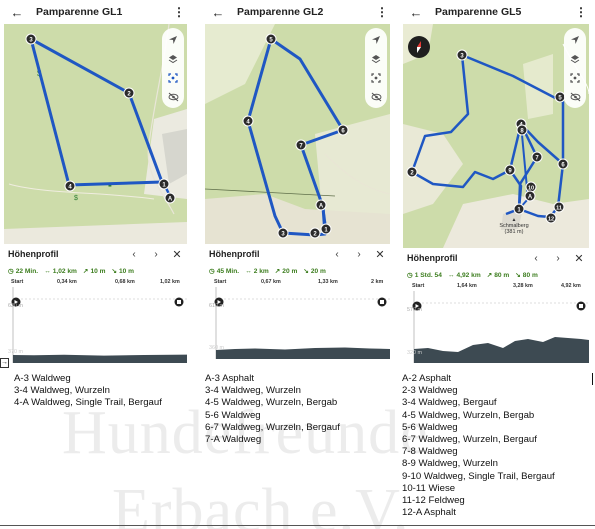  I want to click on svg-text: A, so click(530, 198).